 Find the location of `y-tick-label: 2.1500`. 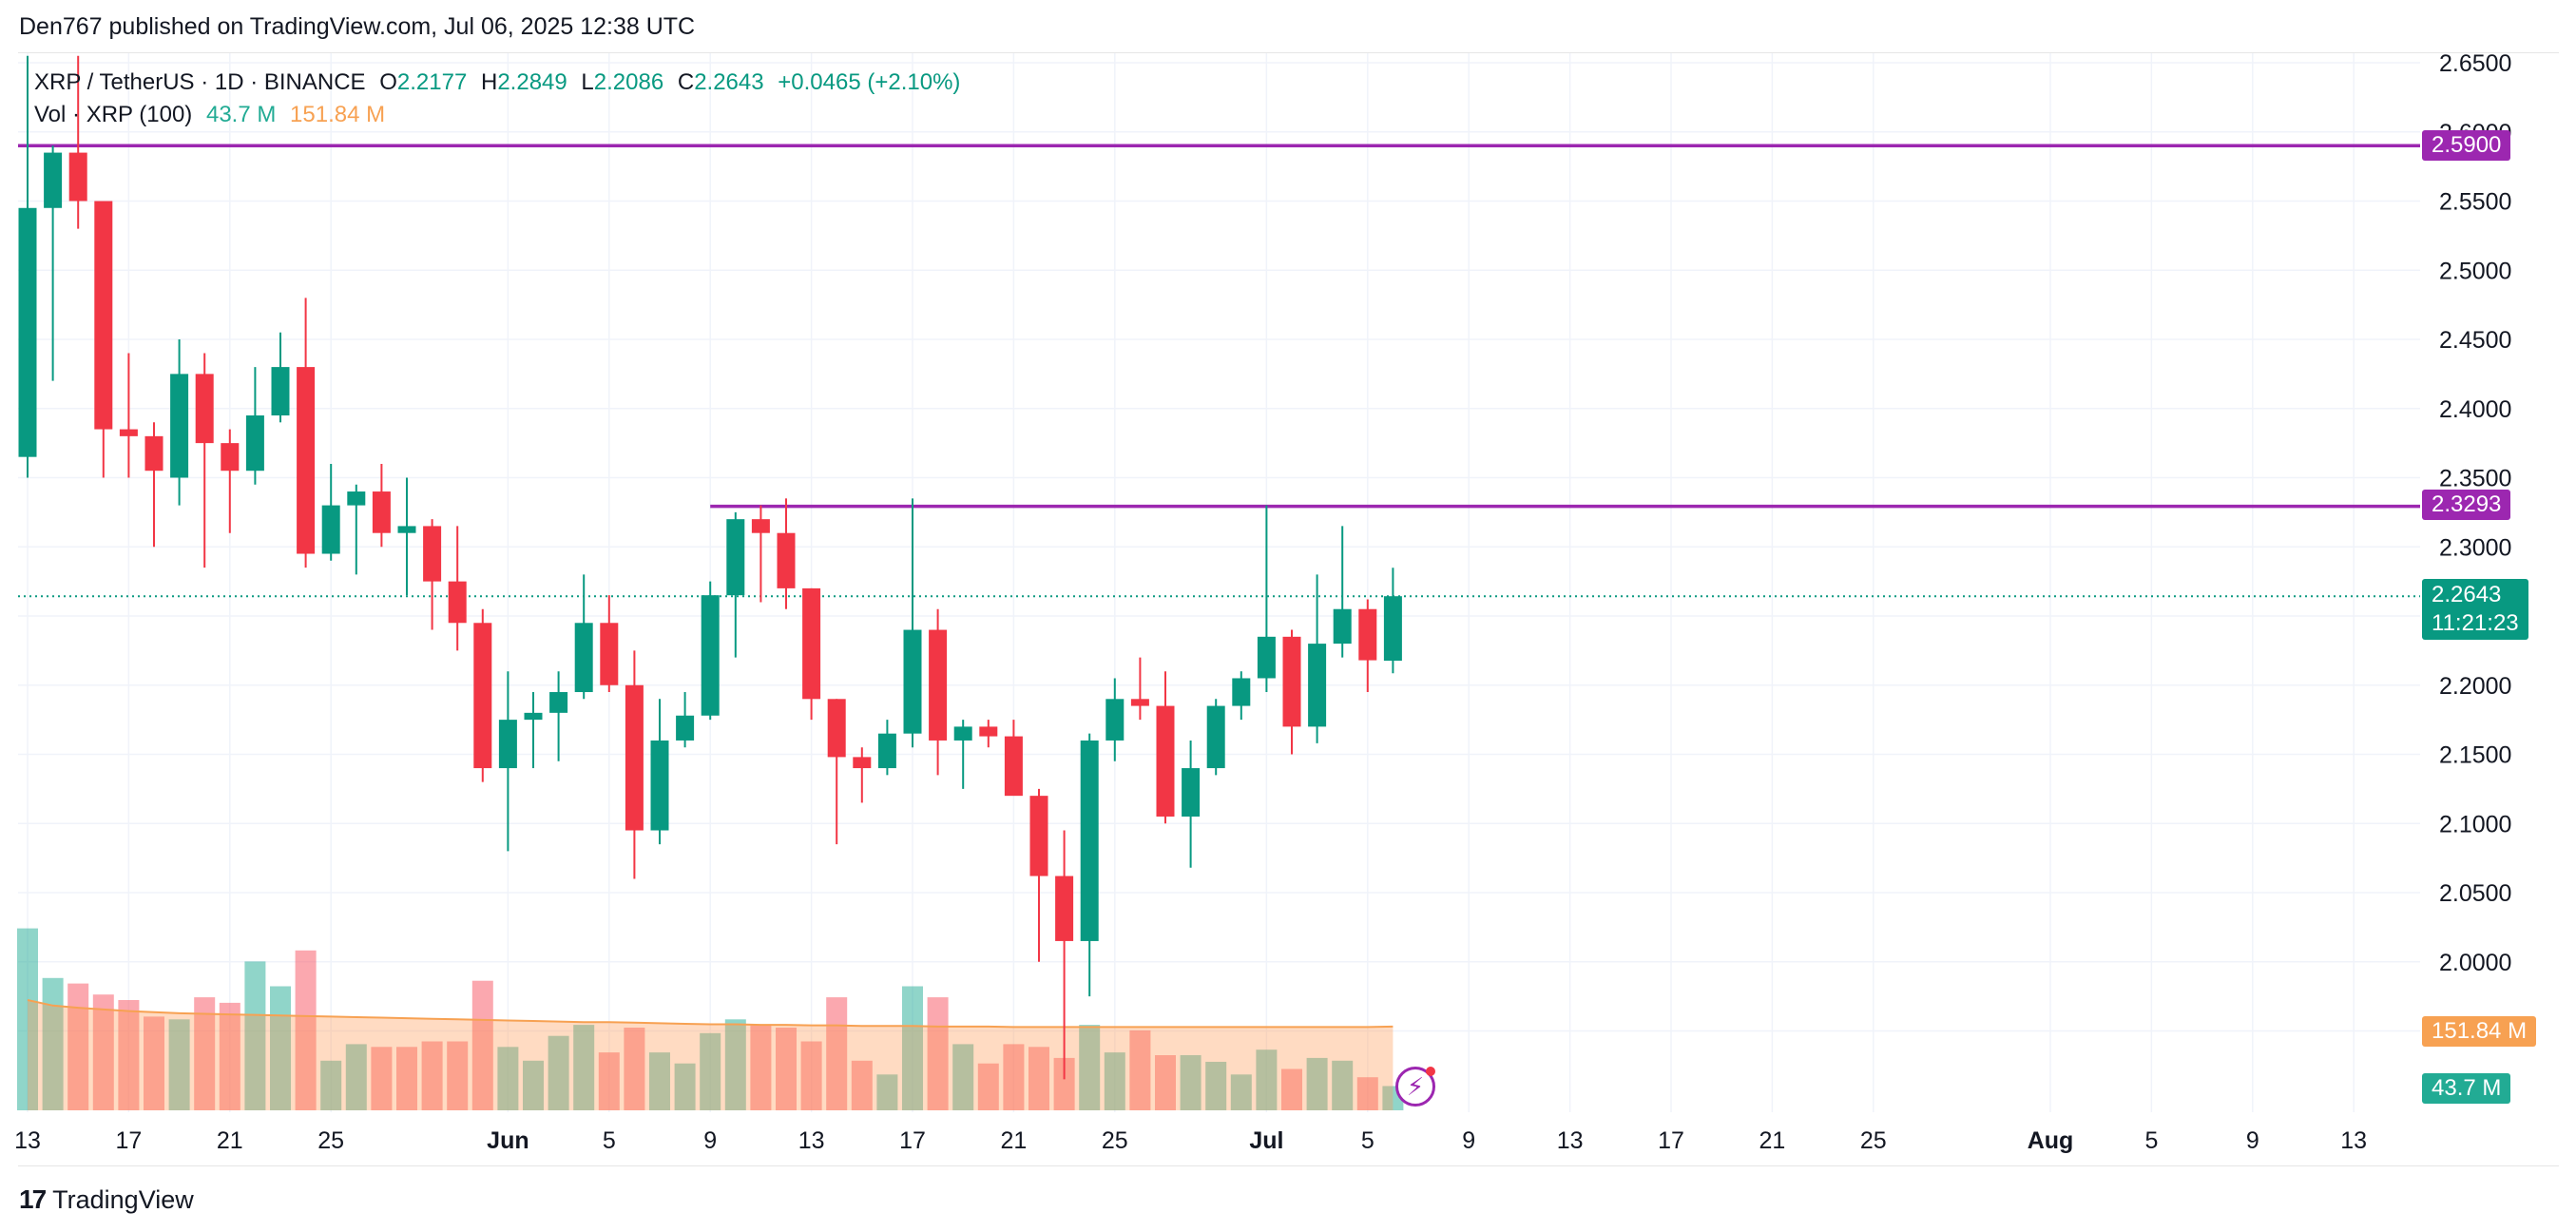

y-tick-label: 2.1500 is located at coordinates (2475, 756).